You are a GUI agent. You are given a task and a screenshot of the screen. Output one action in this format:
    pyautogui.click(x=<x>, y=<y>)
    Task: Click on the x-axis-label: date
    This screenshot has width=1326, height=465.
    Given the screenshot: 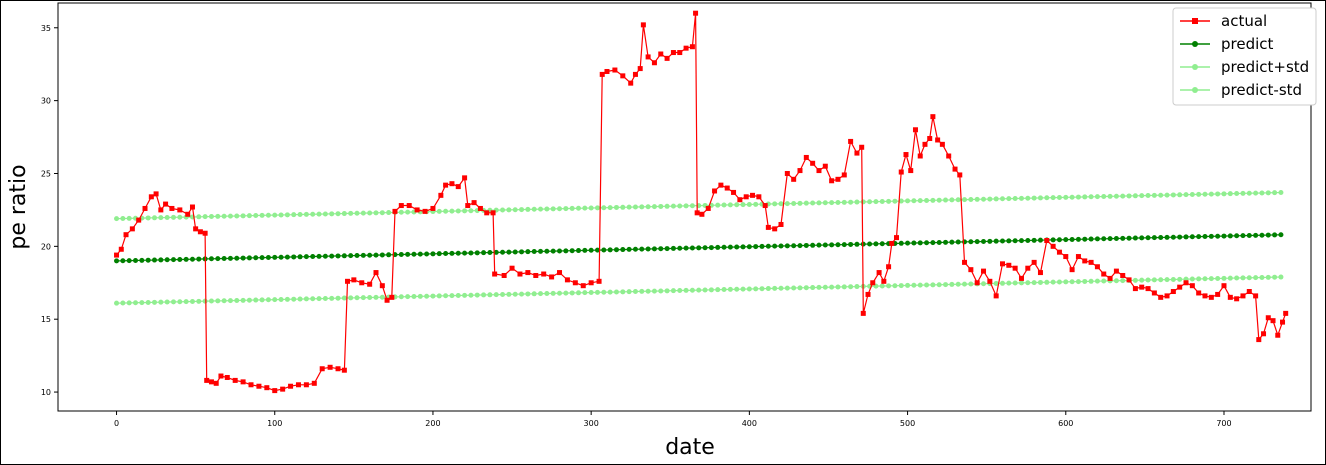 What is the action you would take?
    pyautogui.click(x=690, y=447)
    